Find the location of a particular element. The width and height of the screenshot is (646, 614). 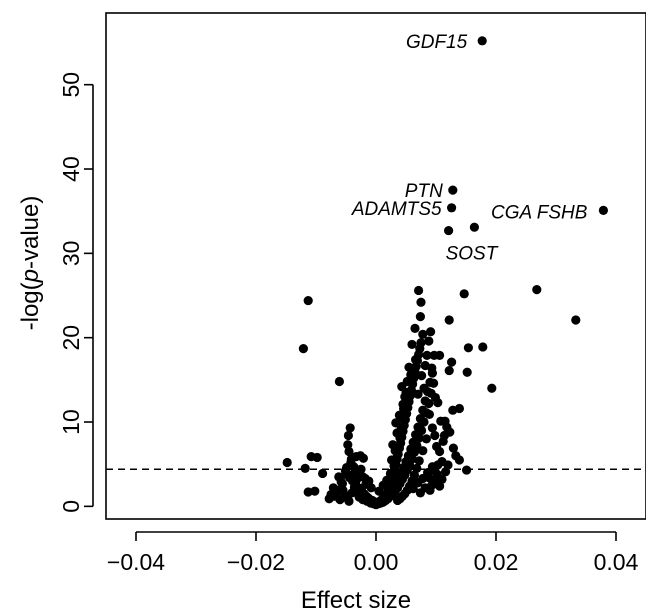

x-tick-label: −0.04 is located at coordinates (136, 562).